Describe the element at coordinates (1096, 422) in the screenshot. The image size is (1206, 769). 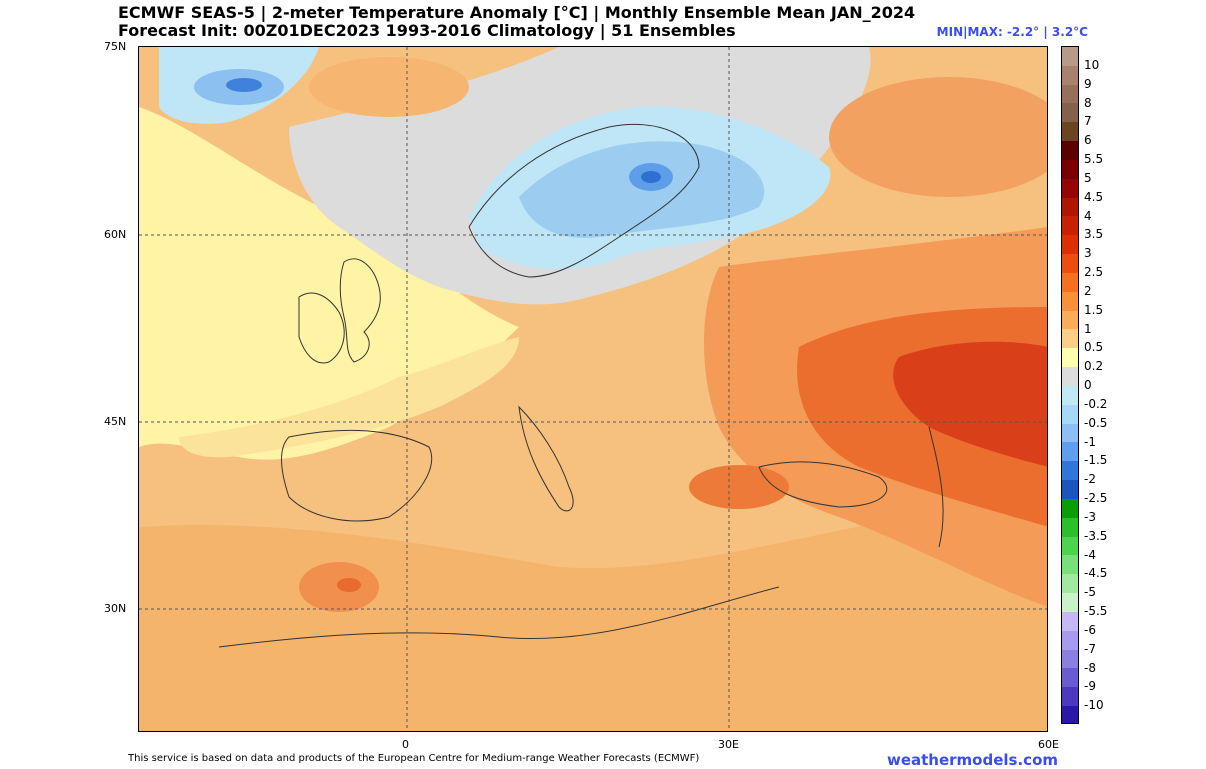
I see `color-scale-label: -0.5` at that location.